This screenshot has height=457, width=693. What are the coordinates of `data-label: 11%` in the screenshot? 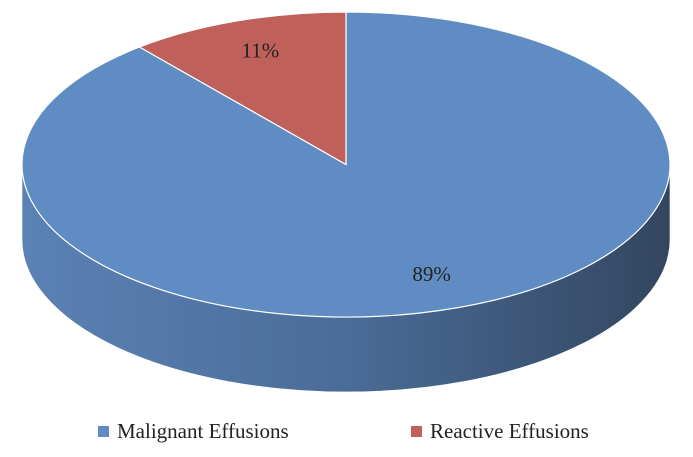 It's located at (261, 50).